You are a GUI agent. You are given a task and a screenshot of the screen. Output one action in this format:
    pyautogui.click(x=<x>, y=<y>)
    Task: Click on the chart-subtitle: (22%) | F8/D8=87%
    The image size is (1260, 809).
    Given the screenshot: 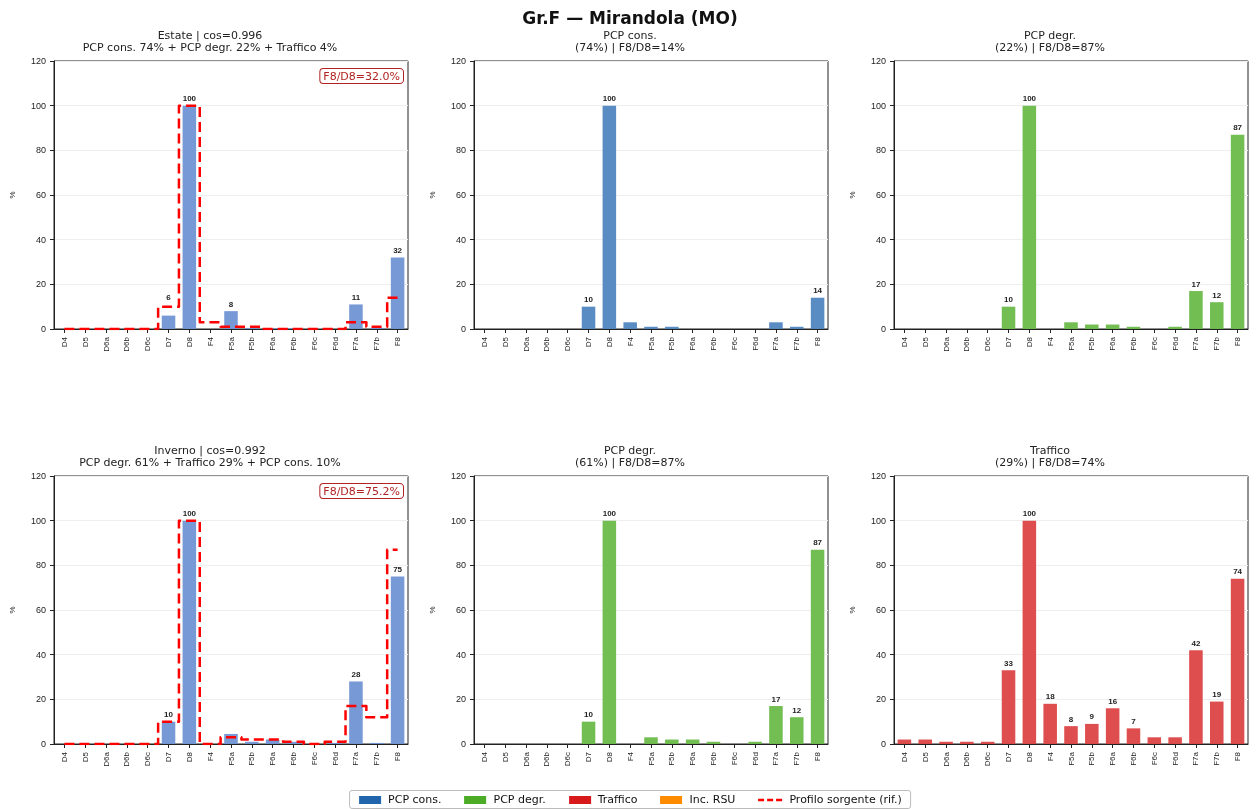 What is the action you would take?
    pyautogui.click(x=1050, y=47)
    